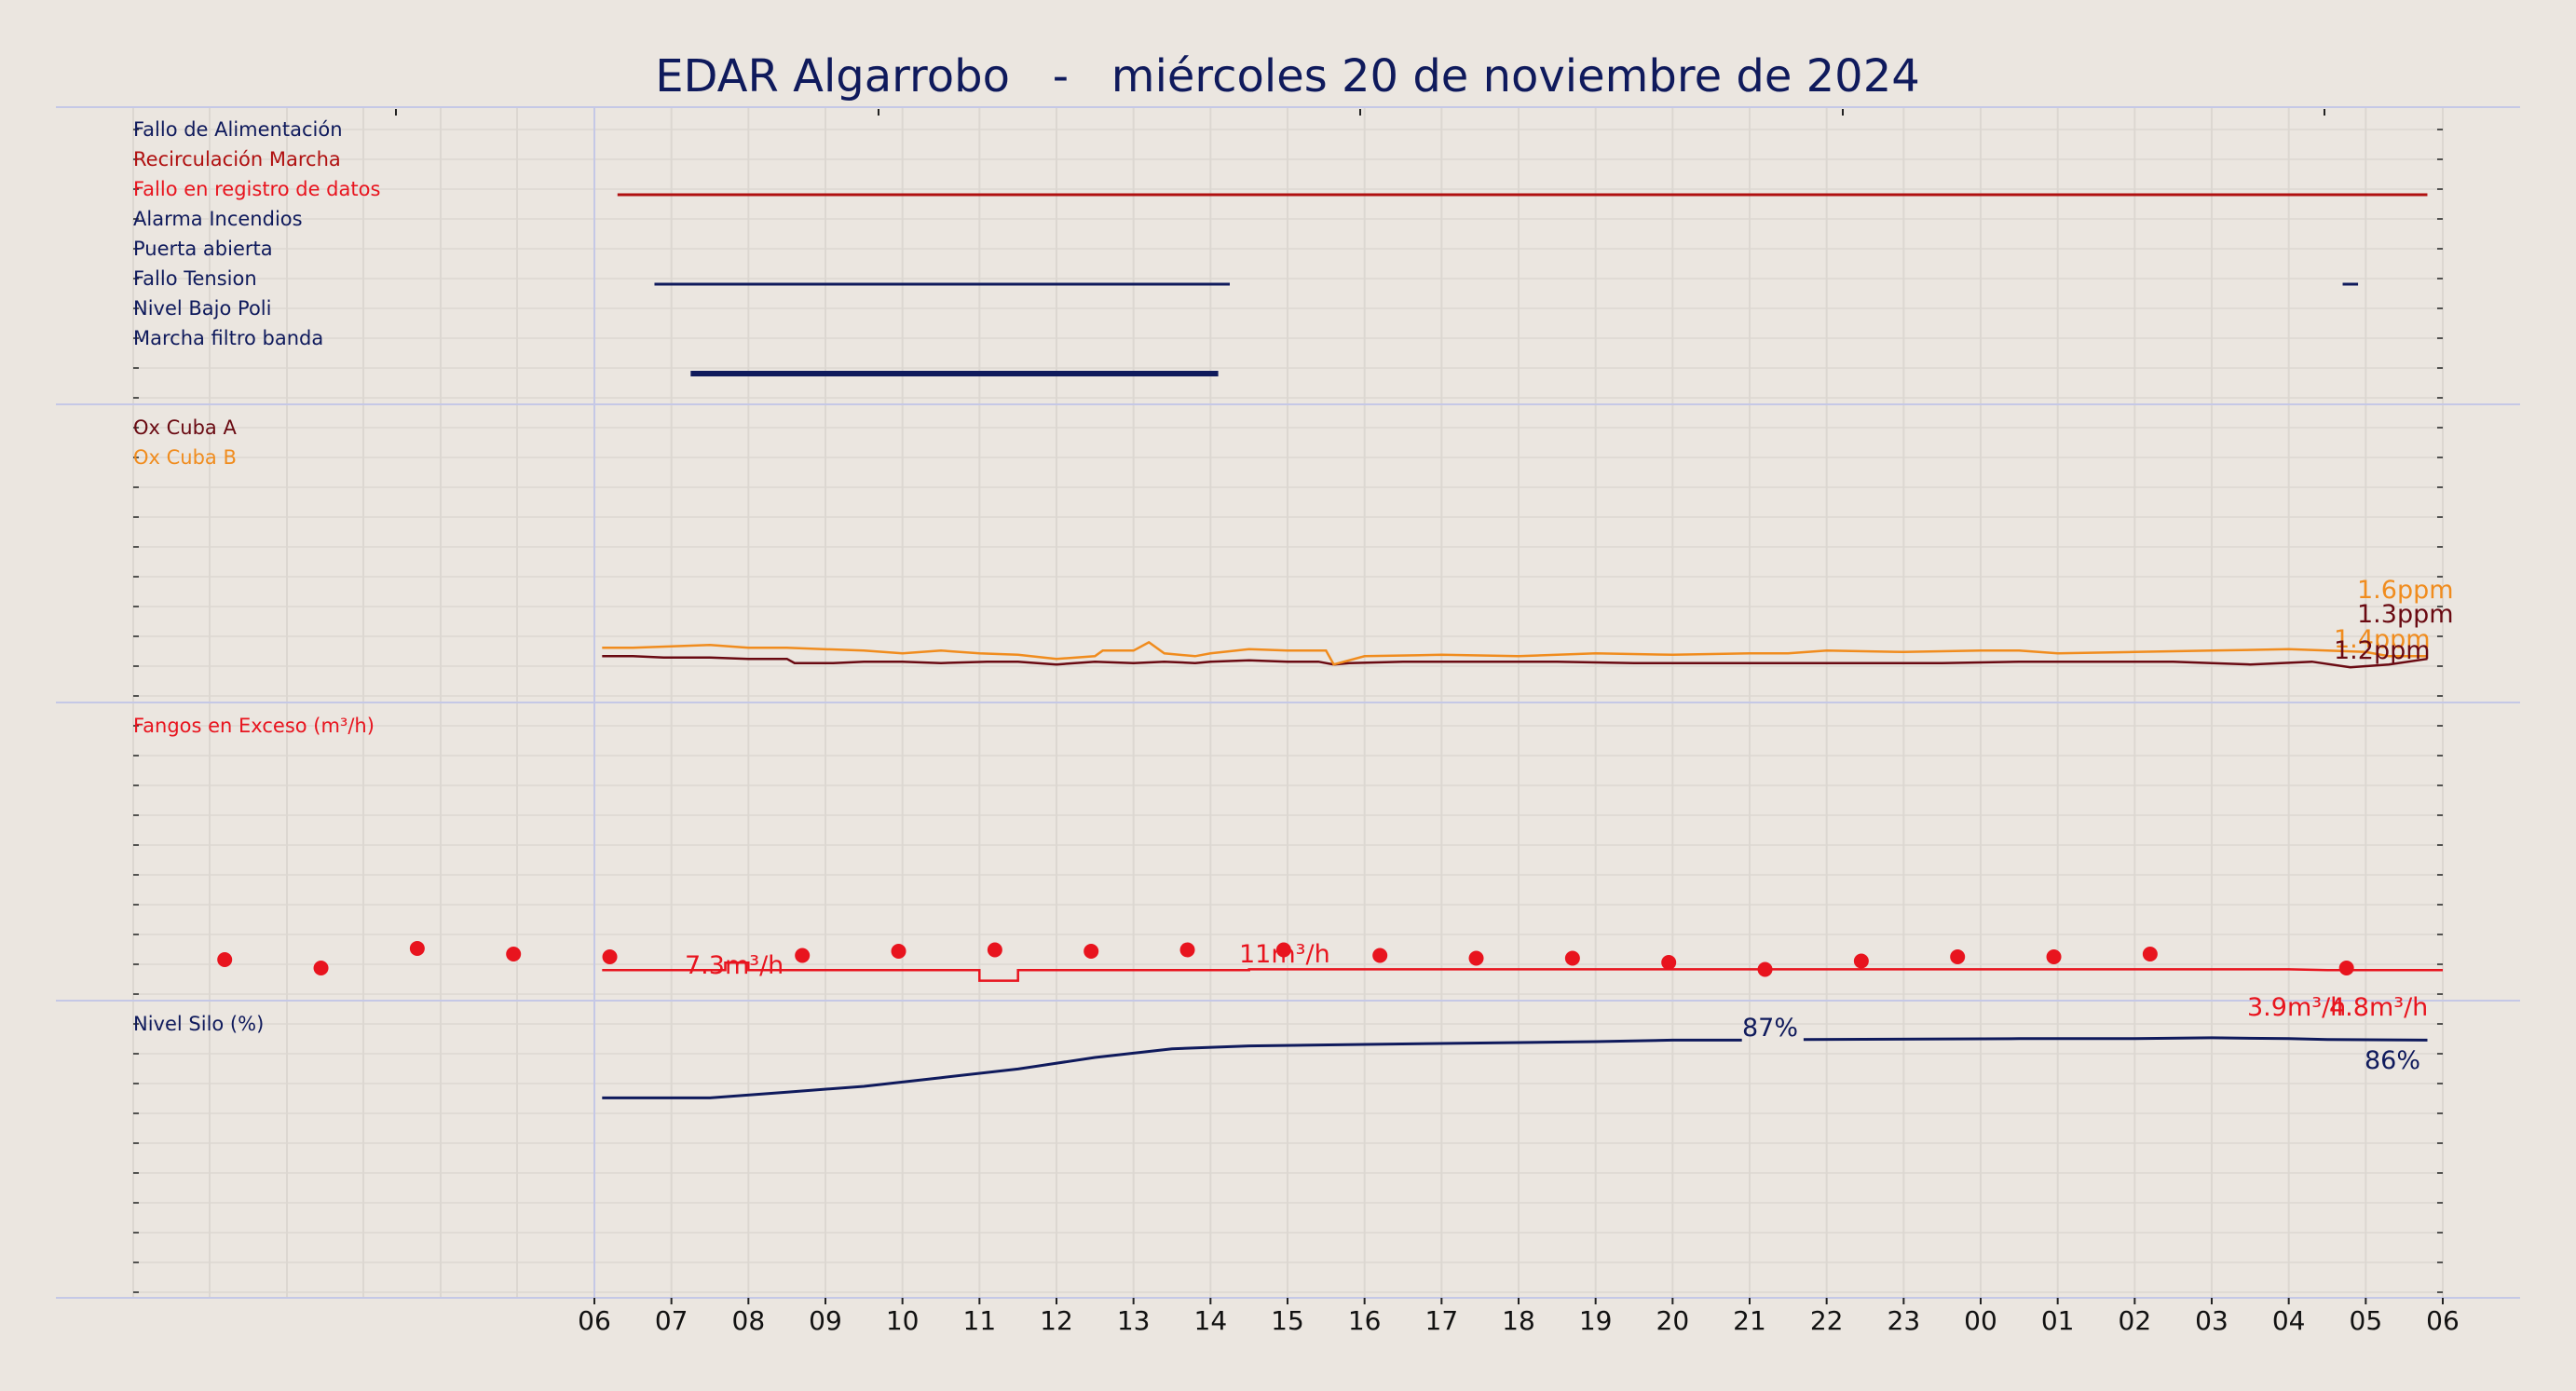  Describe the element at coordinates (2058, 1320) in the screenshot. I see `x-tick-label: 01` at that location.